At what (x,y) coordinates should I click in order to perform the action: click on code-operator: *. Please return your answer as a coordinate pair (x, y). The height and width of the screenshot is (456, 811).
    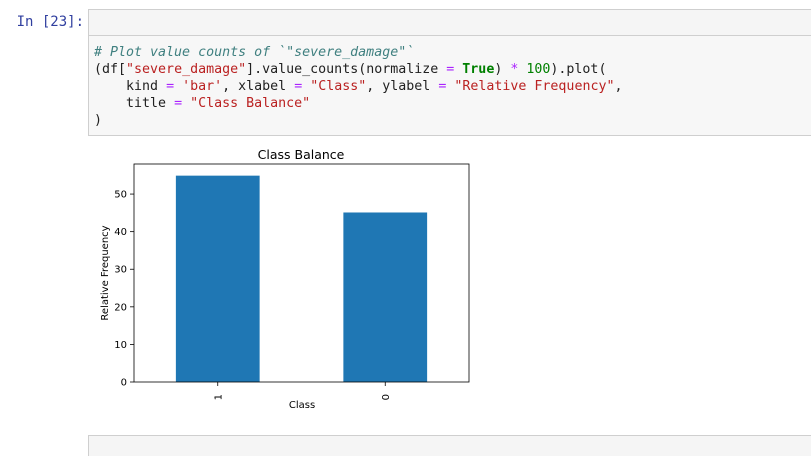
    Looking at the image, I should click on (514, 69).